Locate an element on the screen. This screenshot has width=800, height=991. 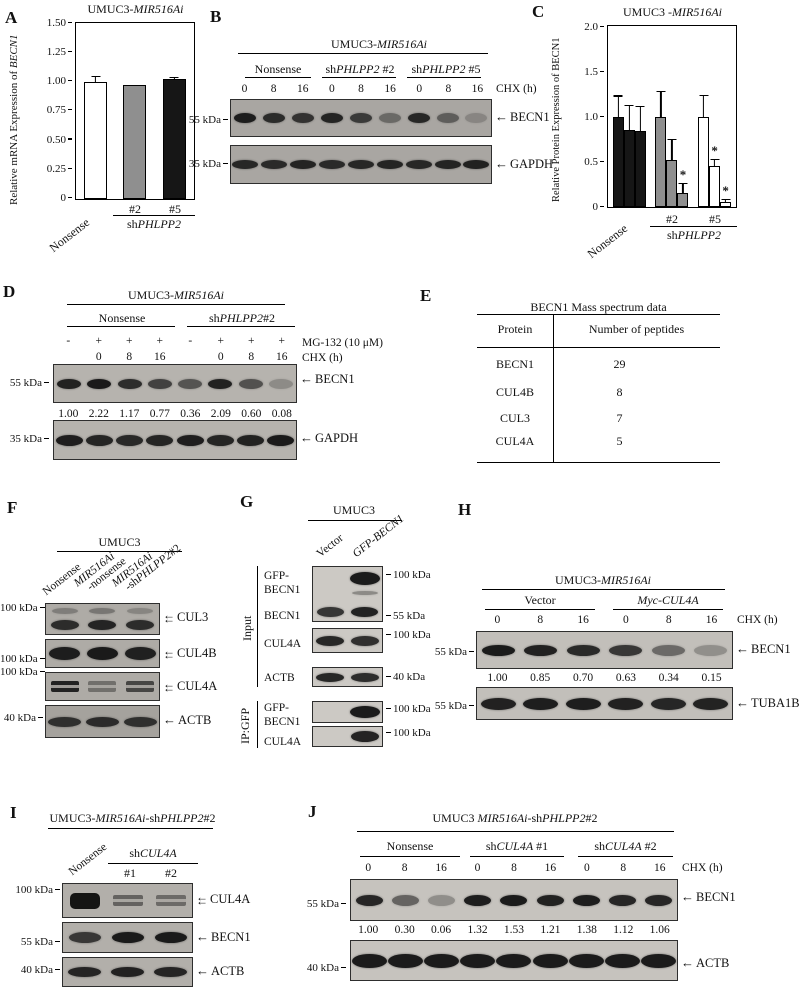
panel-d-chx-label: CHX (h) is located at coordinates (322, 358).